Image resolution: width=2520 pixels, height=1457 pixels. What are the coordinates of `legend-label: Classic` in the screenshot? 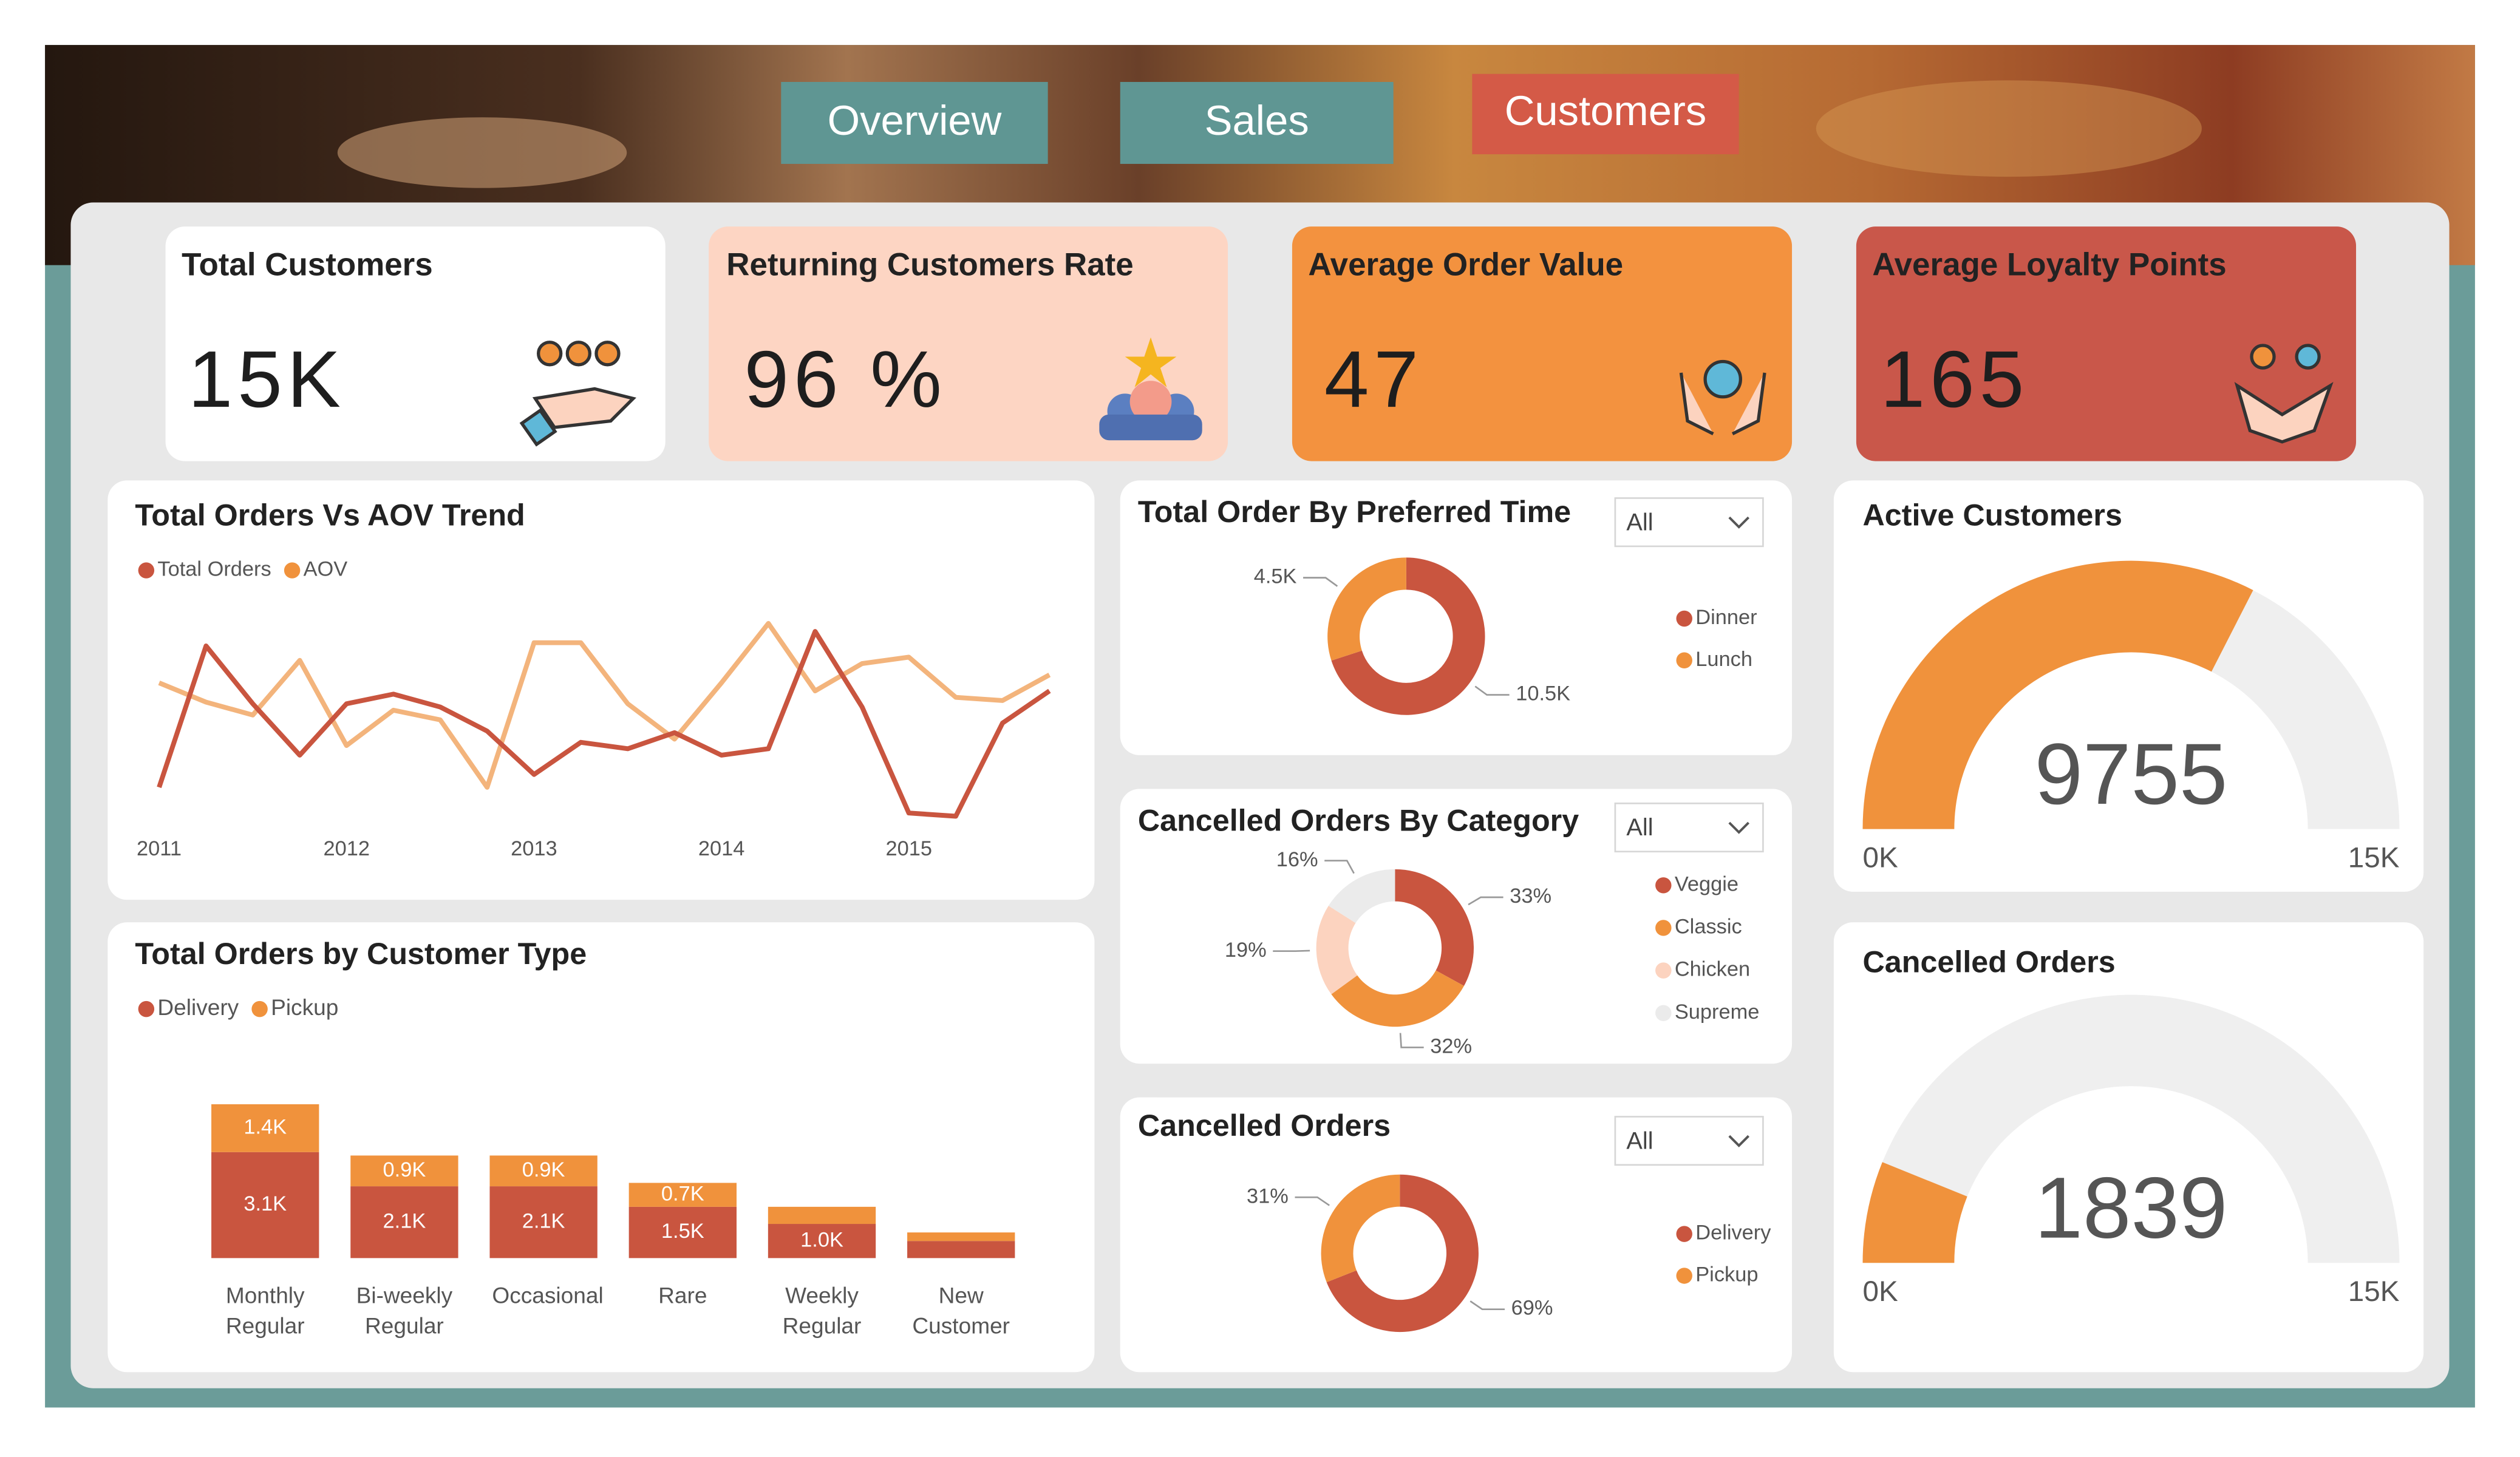 It's located at (1708, 927).